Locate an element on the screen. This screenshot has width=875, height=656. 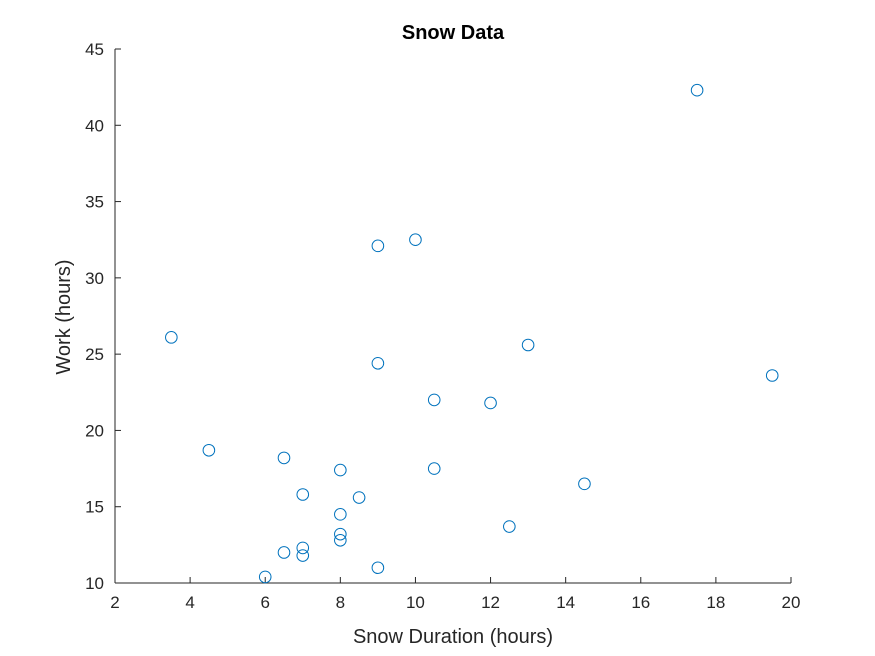
x-tick-label: 12 is located at coordinates (490, 602).